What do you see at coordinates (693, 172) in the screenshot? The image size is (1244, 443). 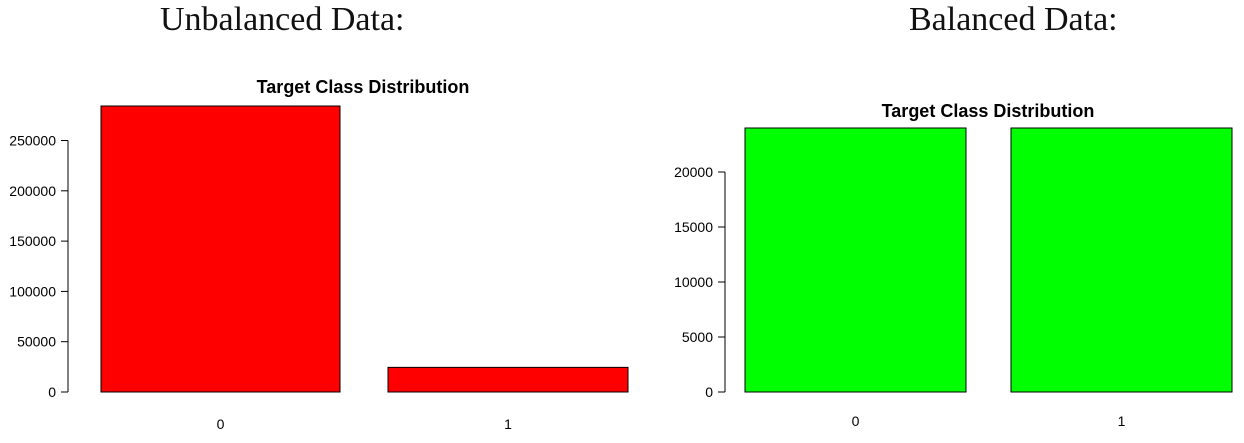 I see `balanced-y-tick-label: 20000` at bounding box center [693, 172].